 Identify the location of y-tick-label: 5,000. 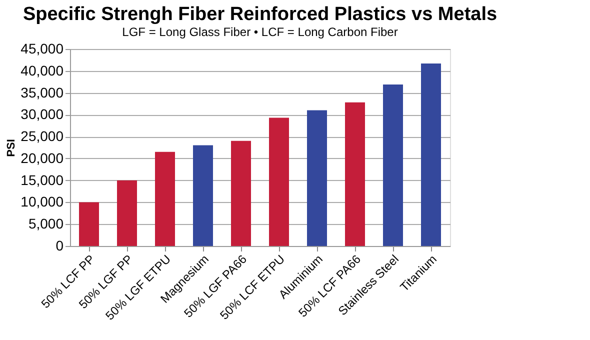
(46, 224).